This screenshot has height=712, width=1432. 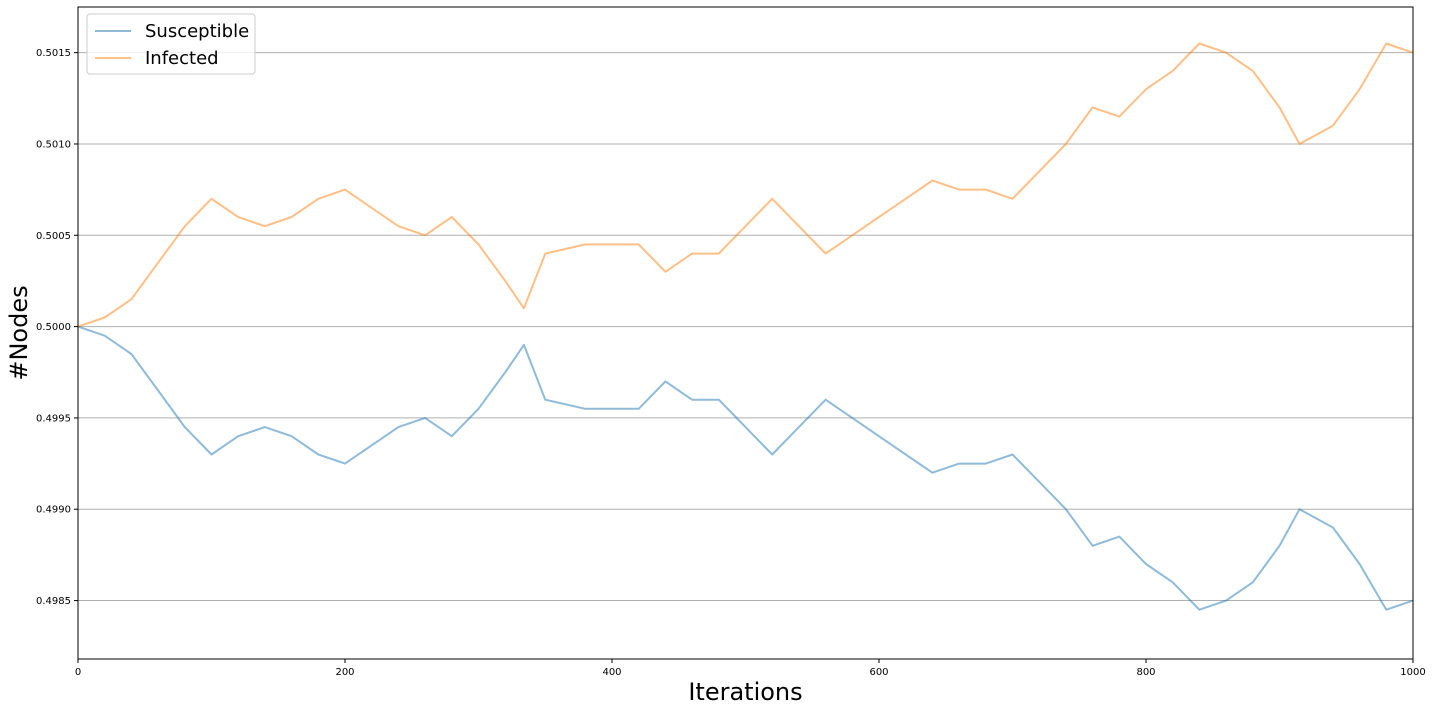 I want to click on y-tick-label: 0.4995, so click(x=53, y=418).